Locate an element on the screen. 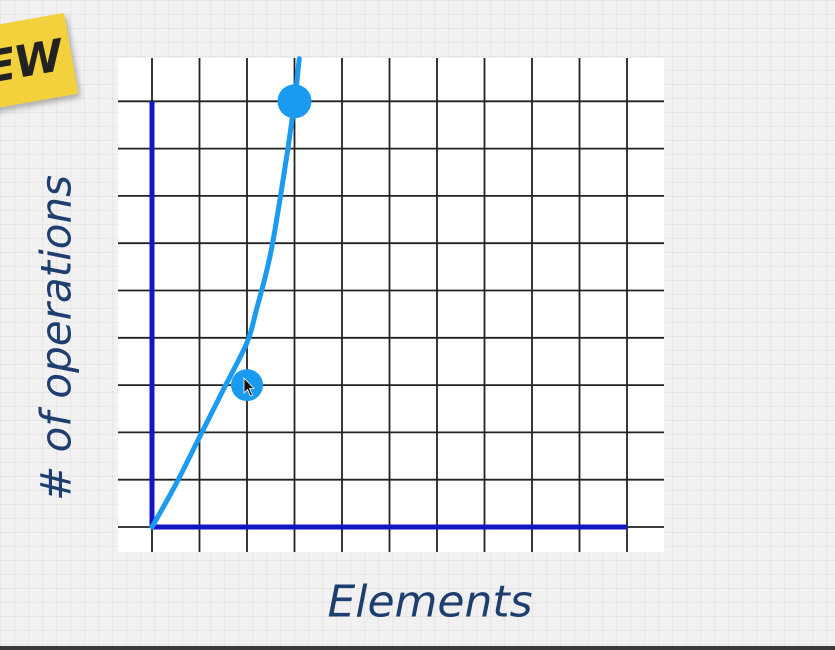 This screenshot has width=835, height=650. data-series is located at coordinates (225, 293).